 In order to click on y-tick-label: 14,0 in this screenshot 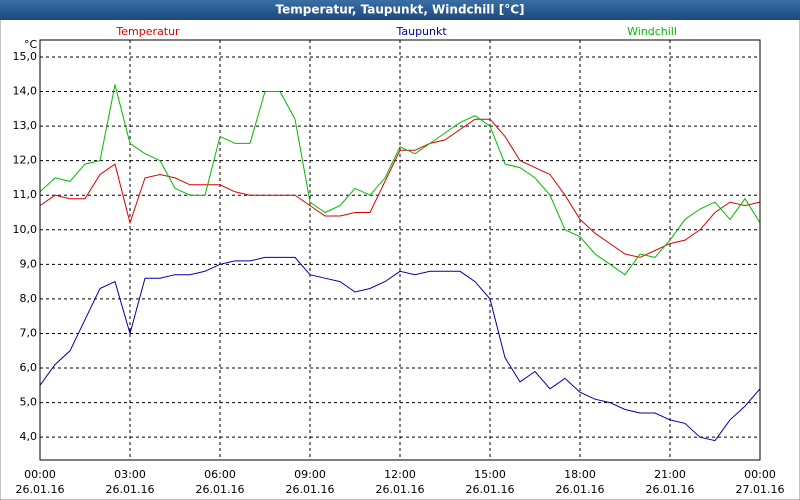, I will do `click(25, 91)`.